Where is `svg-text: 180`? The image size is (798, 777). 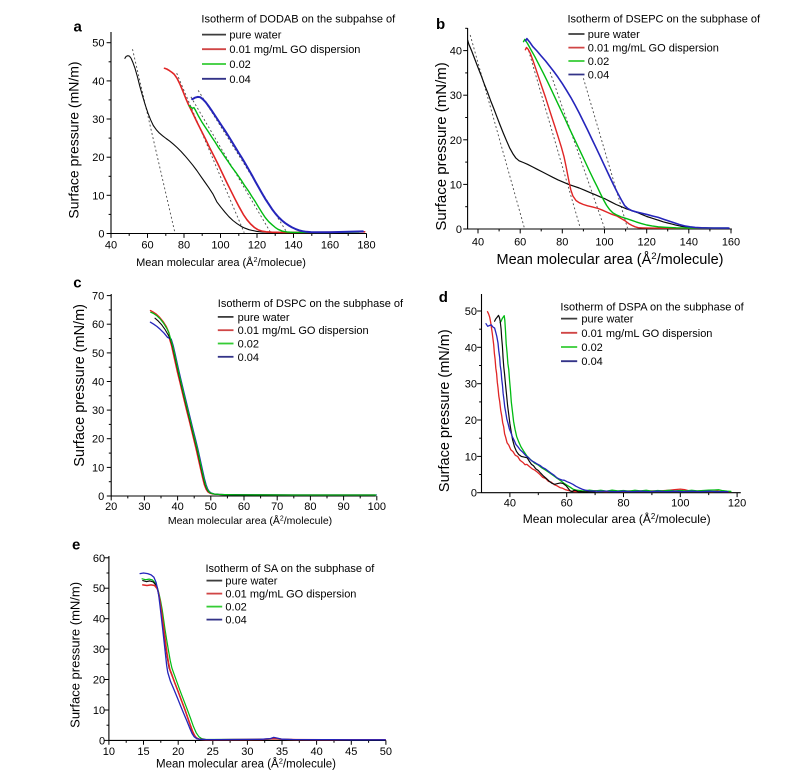 svg-text: 180 is located at coordinates (366, 246).